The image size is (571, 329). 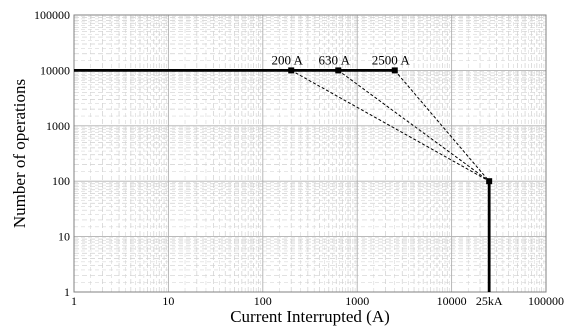 What do you see at coordinates (442, 126) in the screenshot?
I see `series-2500a-line` at bounding box center [442, 126].